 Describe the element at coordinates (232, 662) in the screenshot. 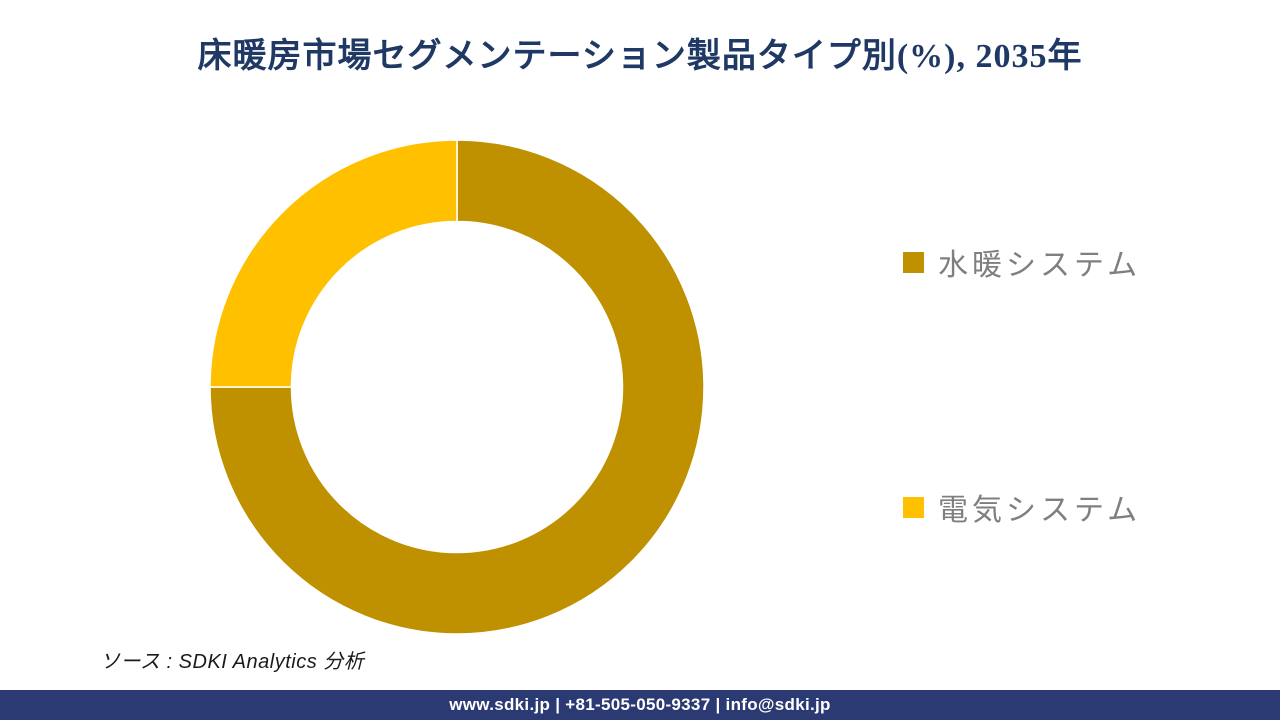

I see `source-note: ソース : SDKI Analytics 分析` at that location.